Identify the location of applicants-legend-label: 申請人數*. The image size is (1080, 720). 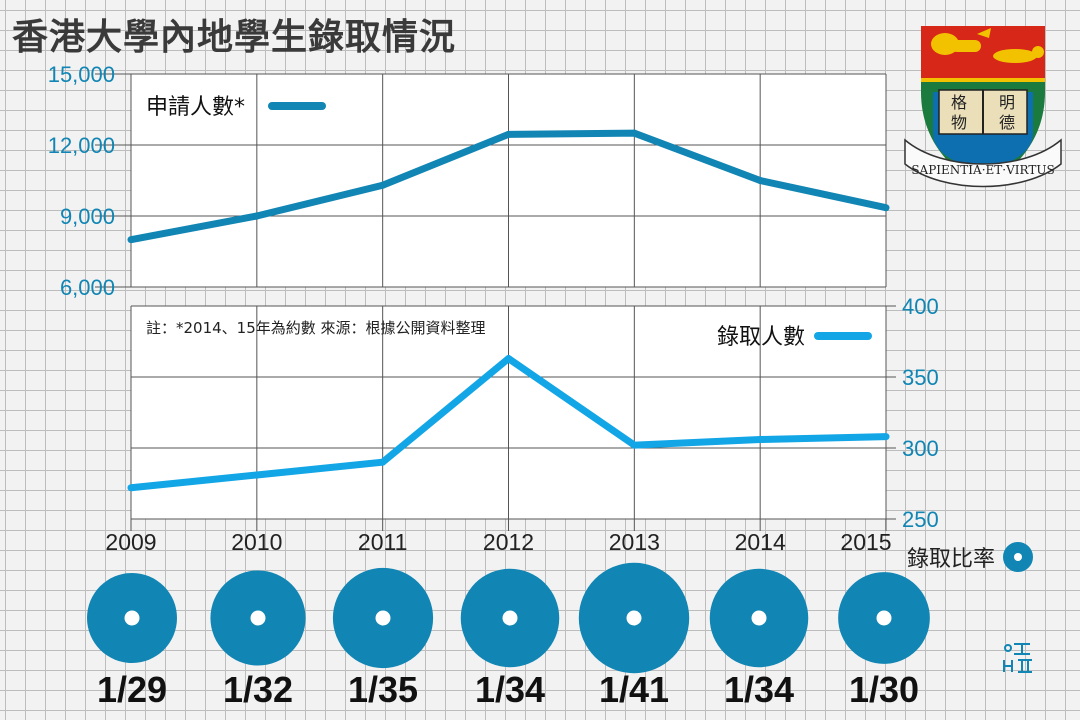
(195, 107).